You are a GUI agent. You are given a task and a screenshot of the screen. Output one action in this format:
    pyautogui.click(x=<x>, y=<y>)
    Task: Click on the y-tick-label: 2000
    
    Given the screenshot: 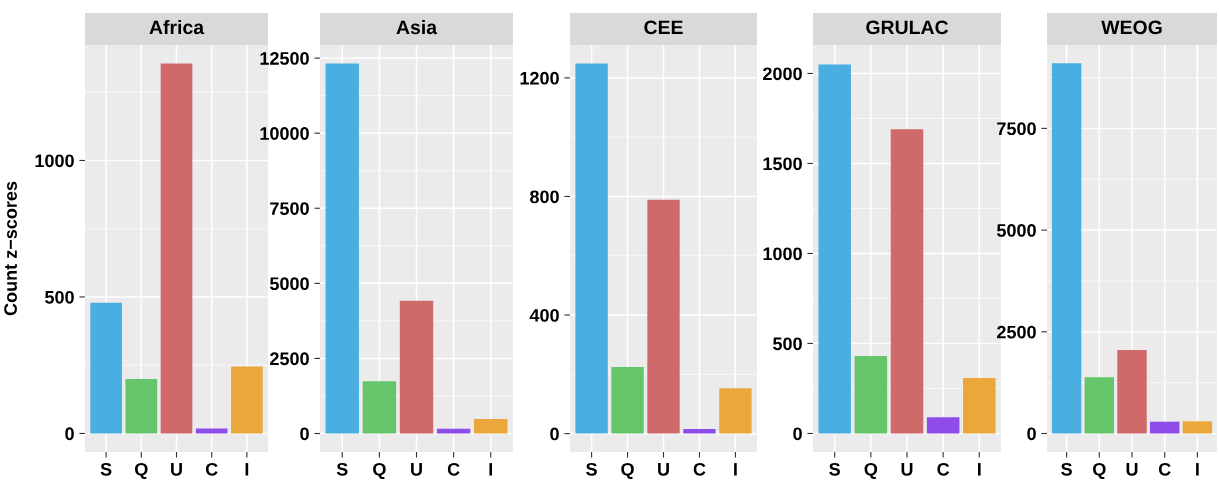 What is the action you would take?
    pyautogui.click(x=782, y=74)
    